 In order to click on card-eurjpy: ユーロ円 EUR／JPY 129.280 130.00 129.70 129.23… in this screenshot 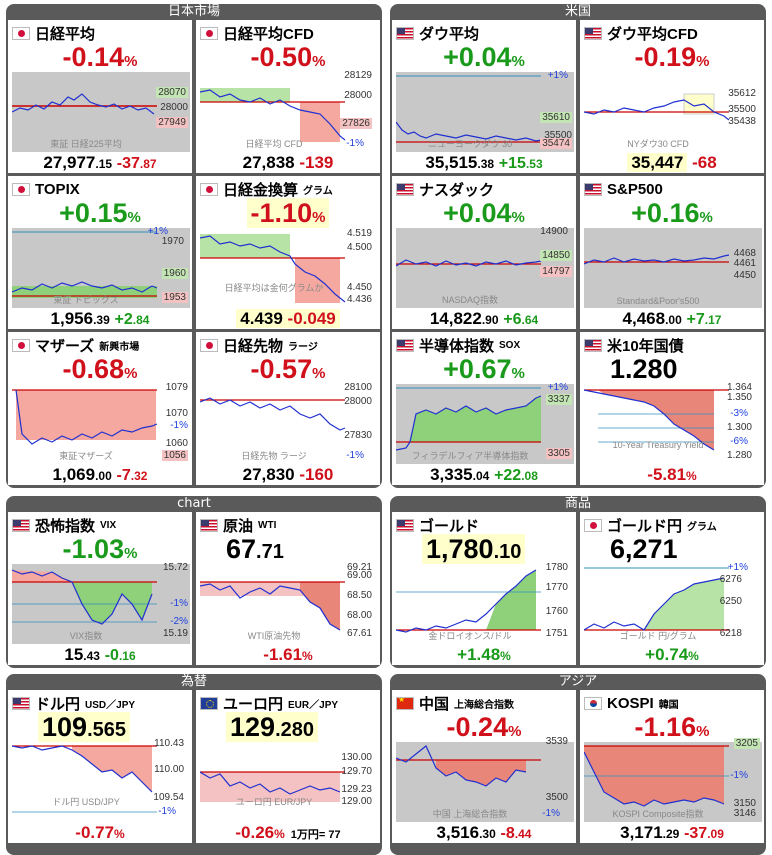, I will do `click(288, 766)`.